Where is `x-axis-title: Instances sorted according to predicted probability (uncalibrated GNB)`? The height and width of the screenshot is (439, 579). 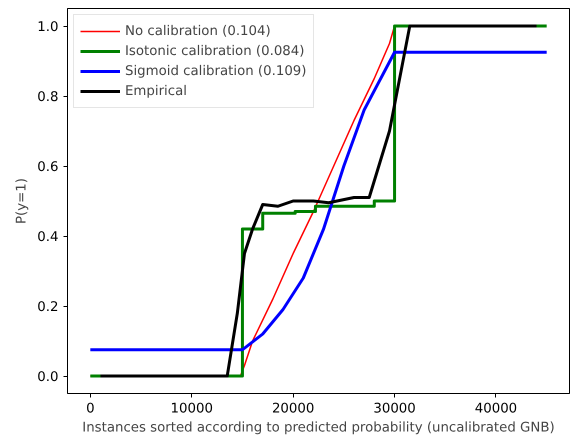
x-axis-title: Instances sorted according to predicted probability (uncalibrated GNB) is located at coordinates (318, 428).